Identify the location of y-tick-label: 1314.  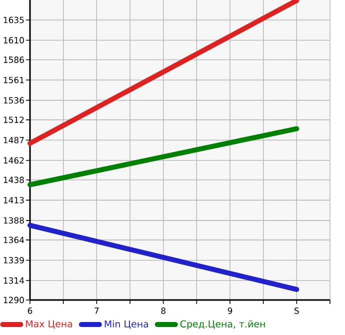
(14, 280).